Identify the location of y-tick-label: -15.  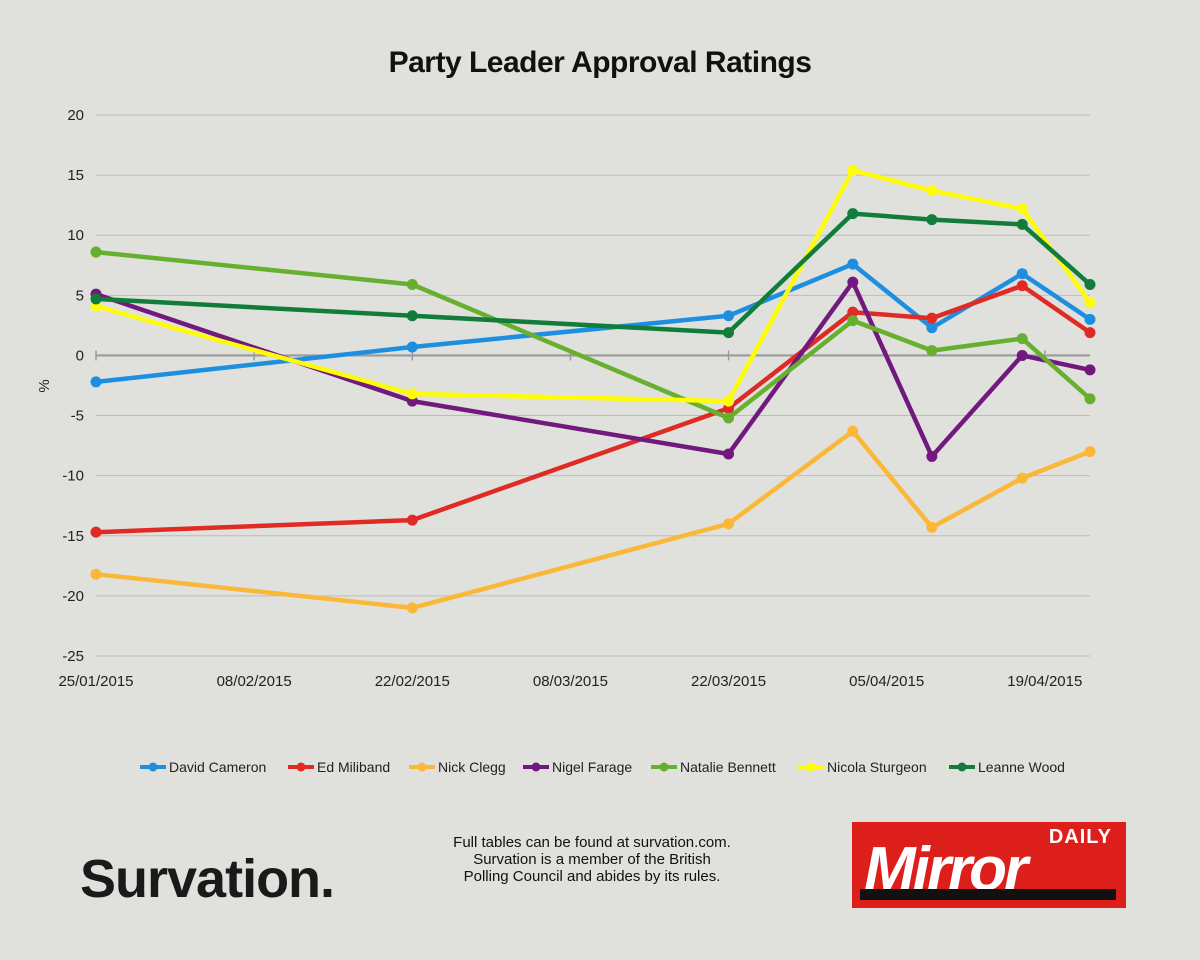
(73, 536).